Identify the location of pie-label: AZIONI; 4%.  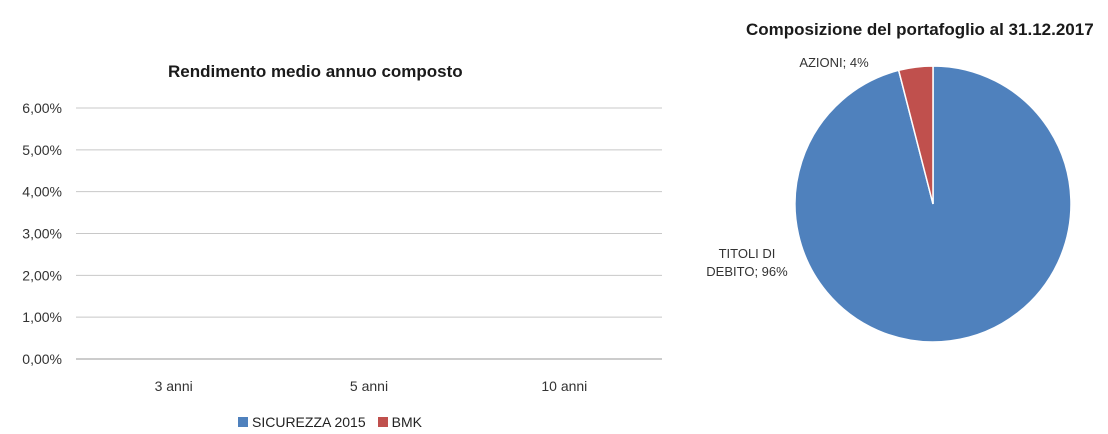
(834, 62).